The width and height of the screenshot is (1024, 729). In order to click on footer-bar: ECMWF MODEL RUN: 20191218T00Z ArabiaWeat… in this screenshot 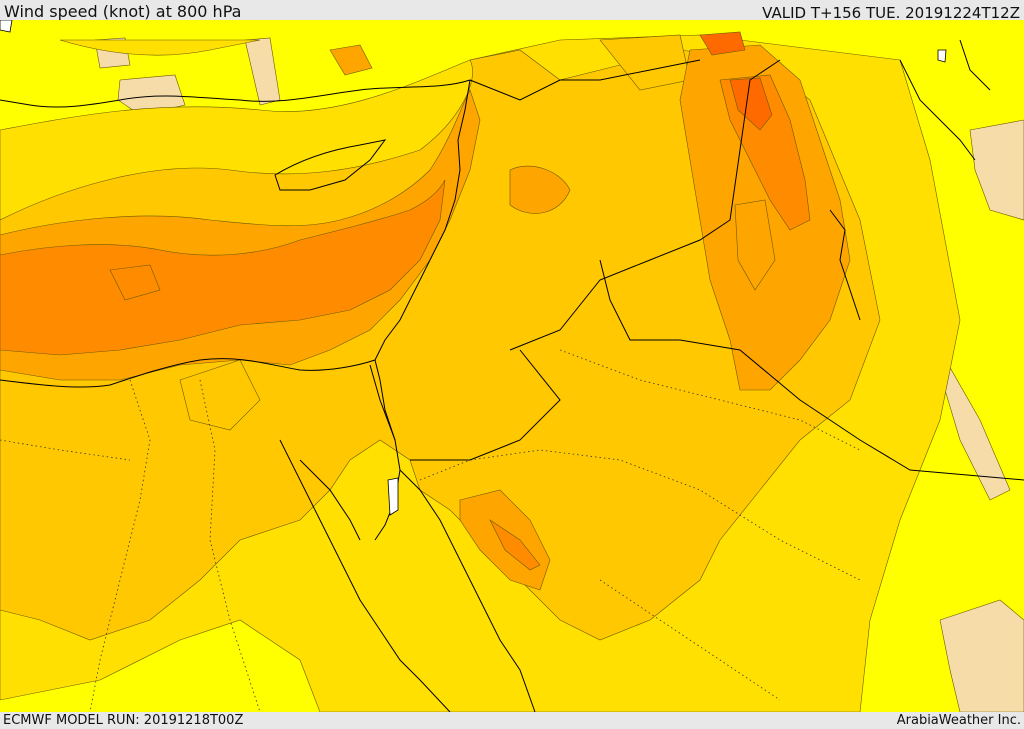, I will do `click(512, 720)`.